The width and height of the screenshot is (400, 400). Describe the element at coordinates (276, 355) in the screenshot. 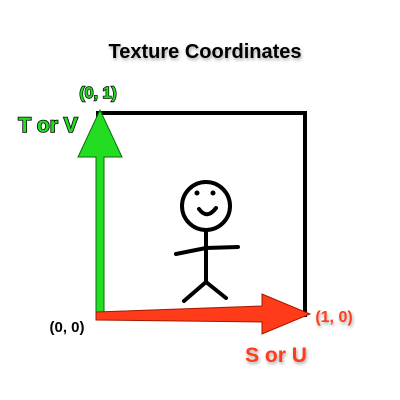

I see `horizontal-axis-label: S or U` at that location.